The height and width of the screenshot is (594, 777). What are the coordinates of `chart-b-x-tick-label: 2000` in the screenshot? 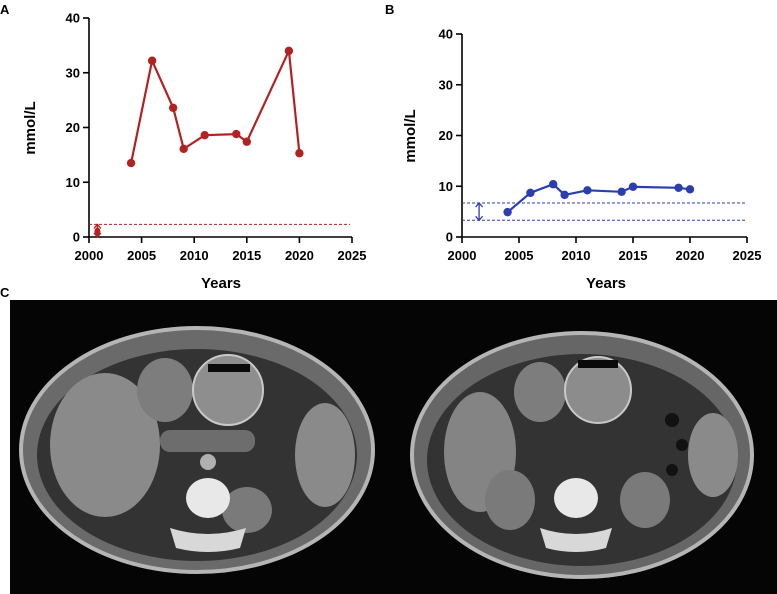 It's located at (462, 255).